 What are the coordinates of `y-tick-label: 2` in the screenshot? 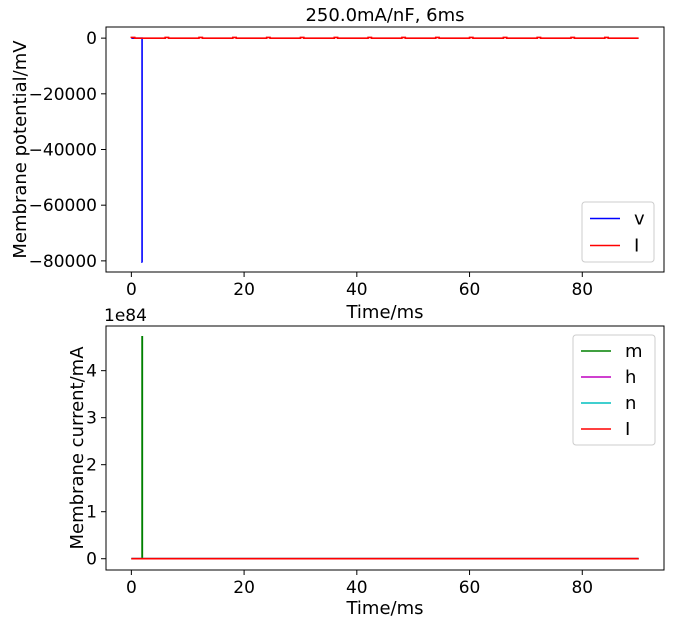 It's located at (91, 466).